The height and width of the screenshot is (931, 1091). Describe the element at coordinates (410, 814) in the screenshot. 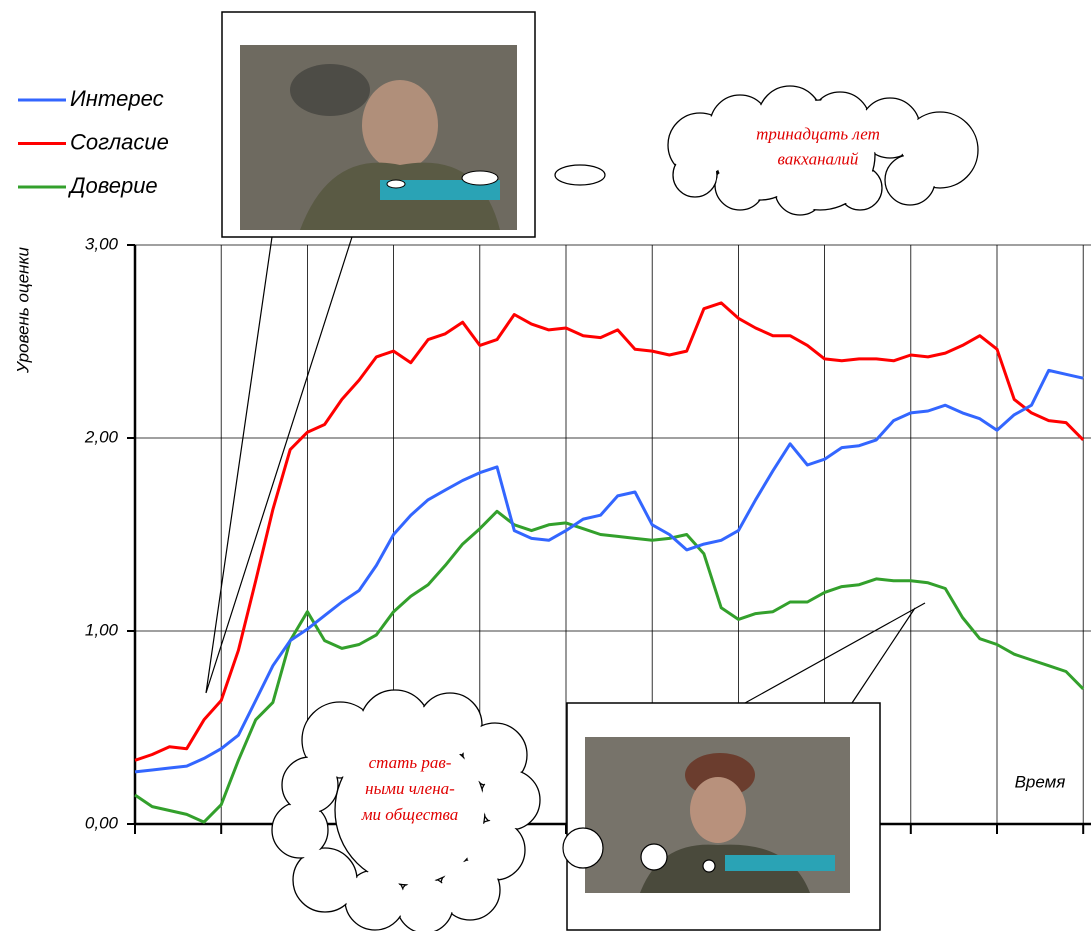

I see `annotation-text: ми общества` at that location.